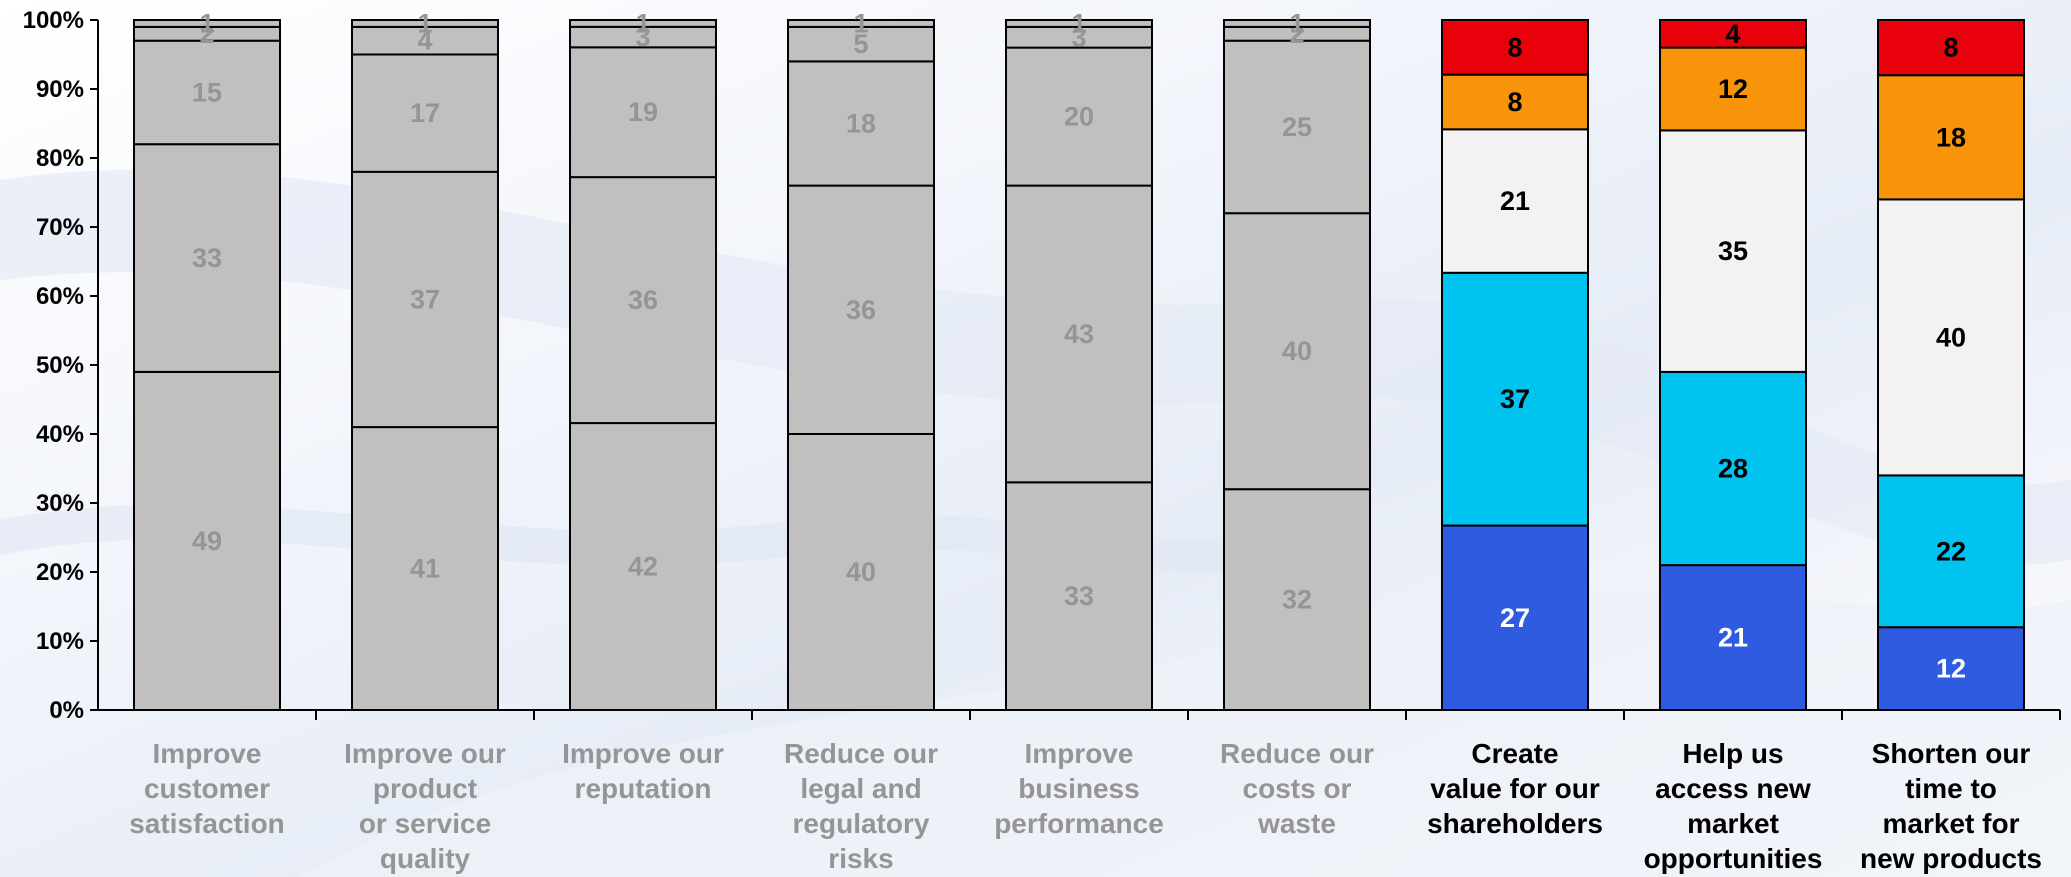 Image resolution: width=2071 pixels, height=877 pixels. Describe the element at coordinates (1515, 788) in the screenshot. I see `category-label-line: value for our` at that location.